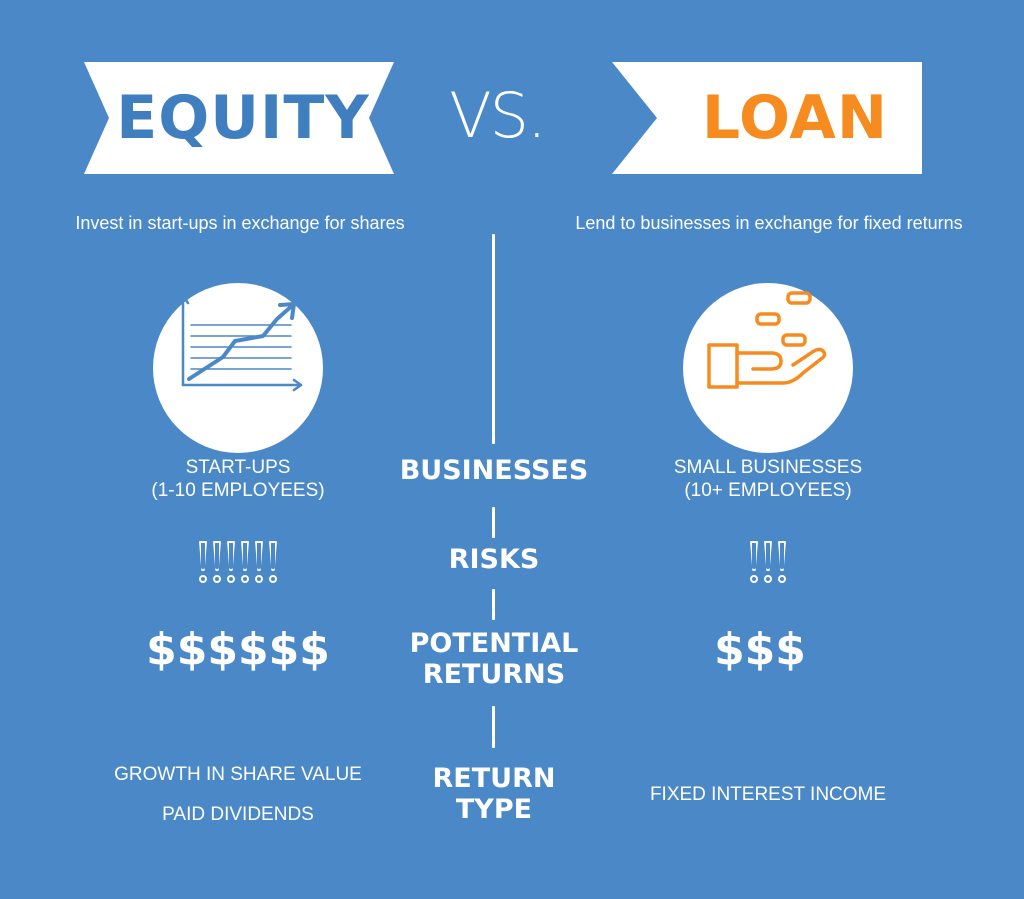 This screenshot has width=1024, height=899. Describe the element at coordinates (493, 339) in the screenshot. I see `divider-top` at that location.